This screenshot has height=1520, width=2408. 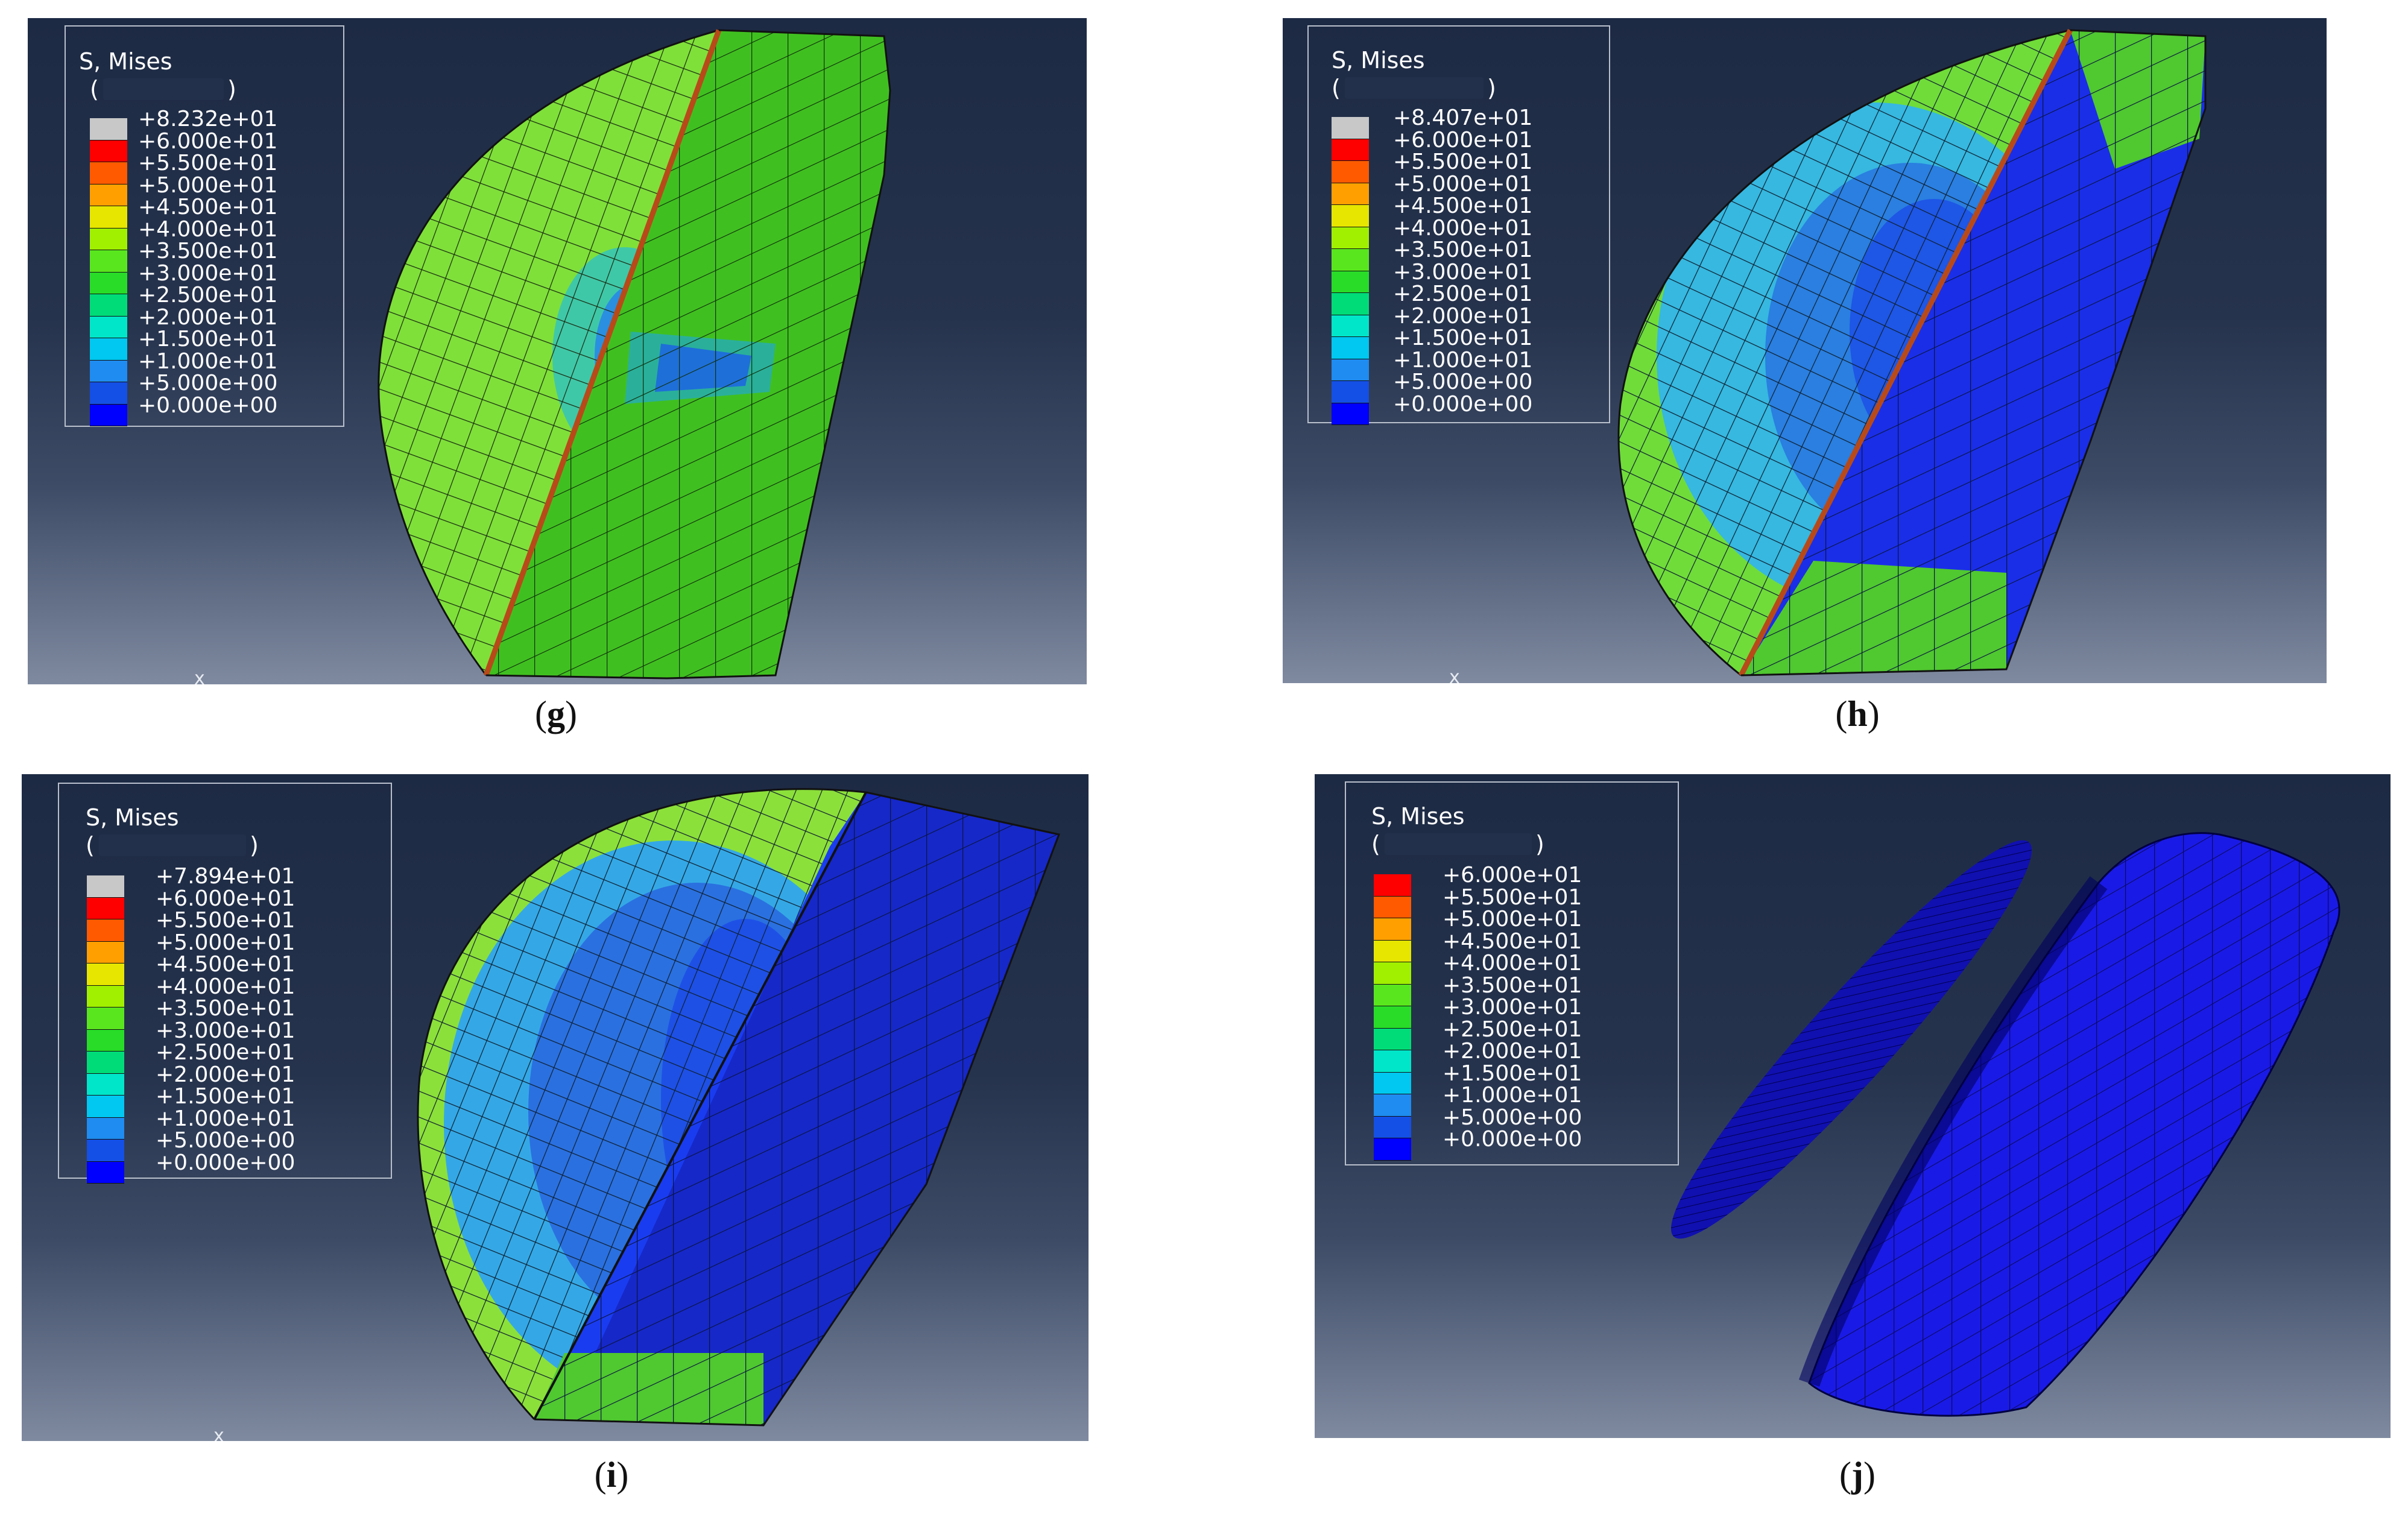 I want to click on legend-value: +8.407e+01, so click(x=1463, y=118).